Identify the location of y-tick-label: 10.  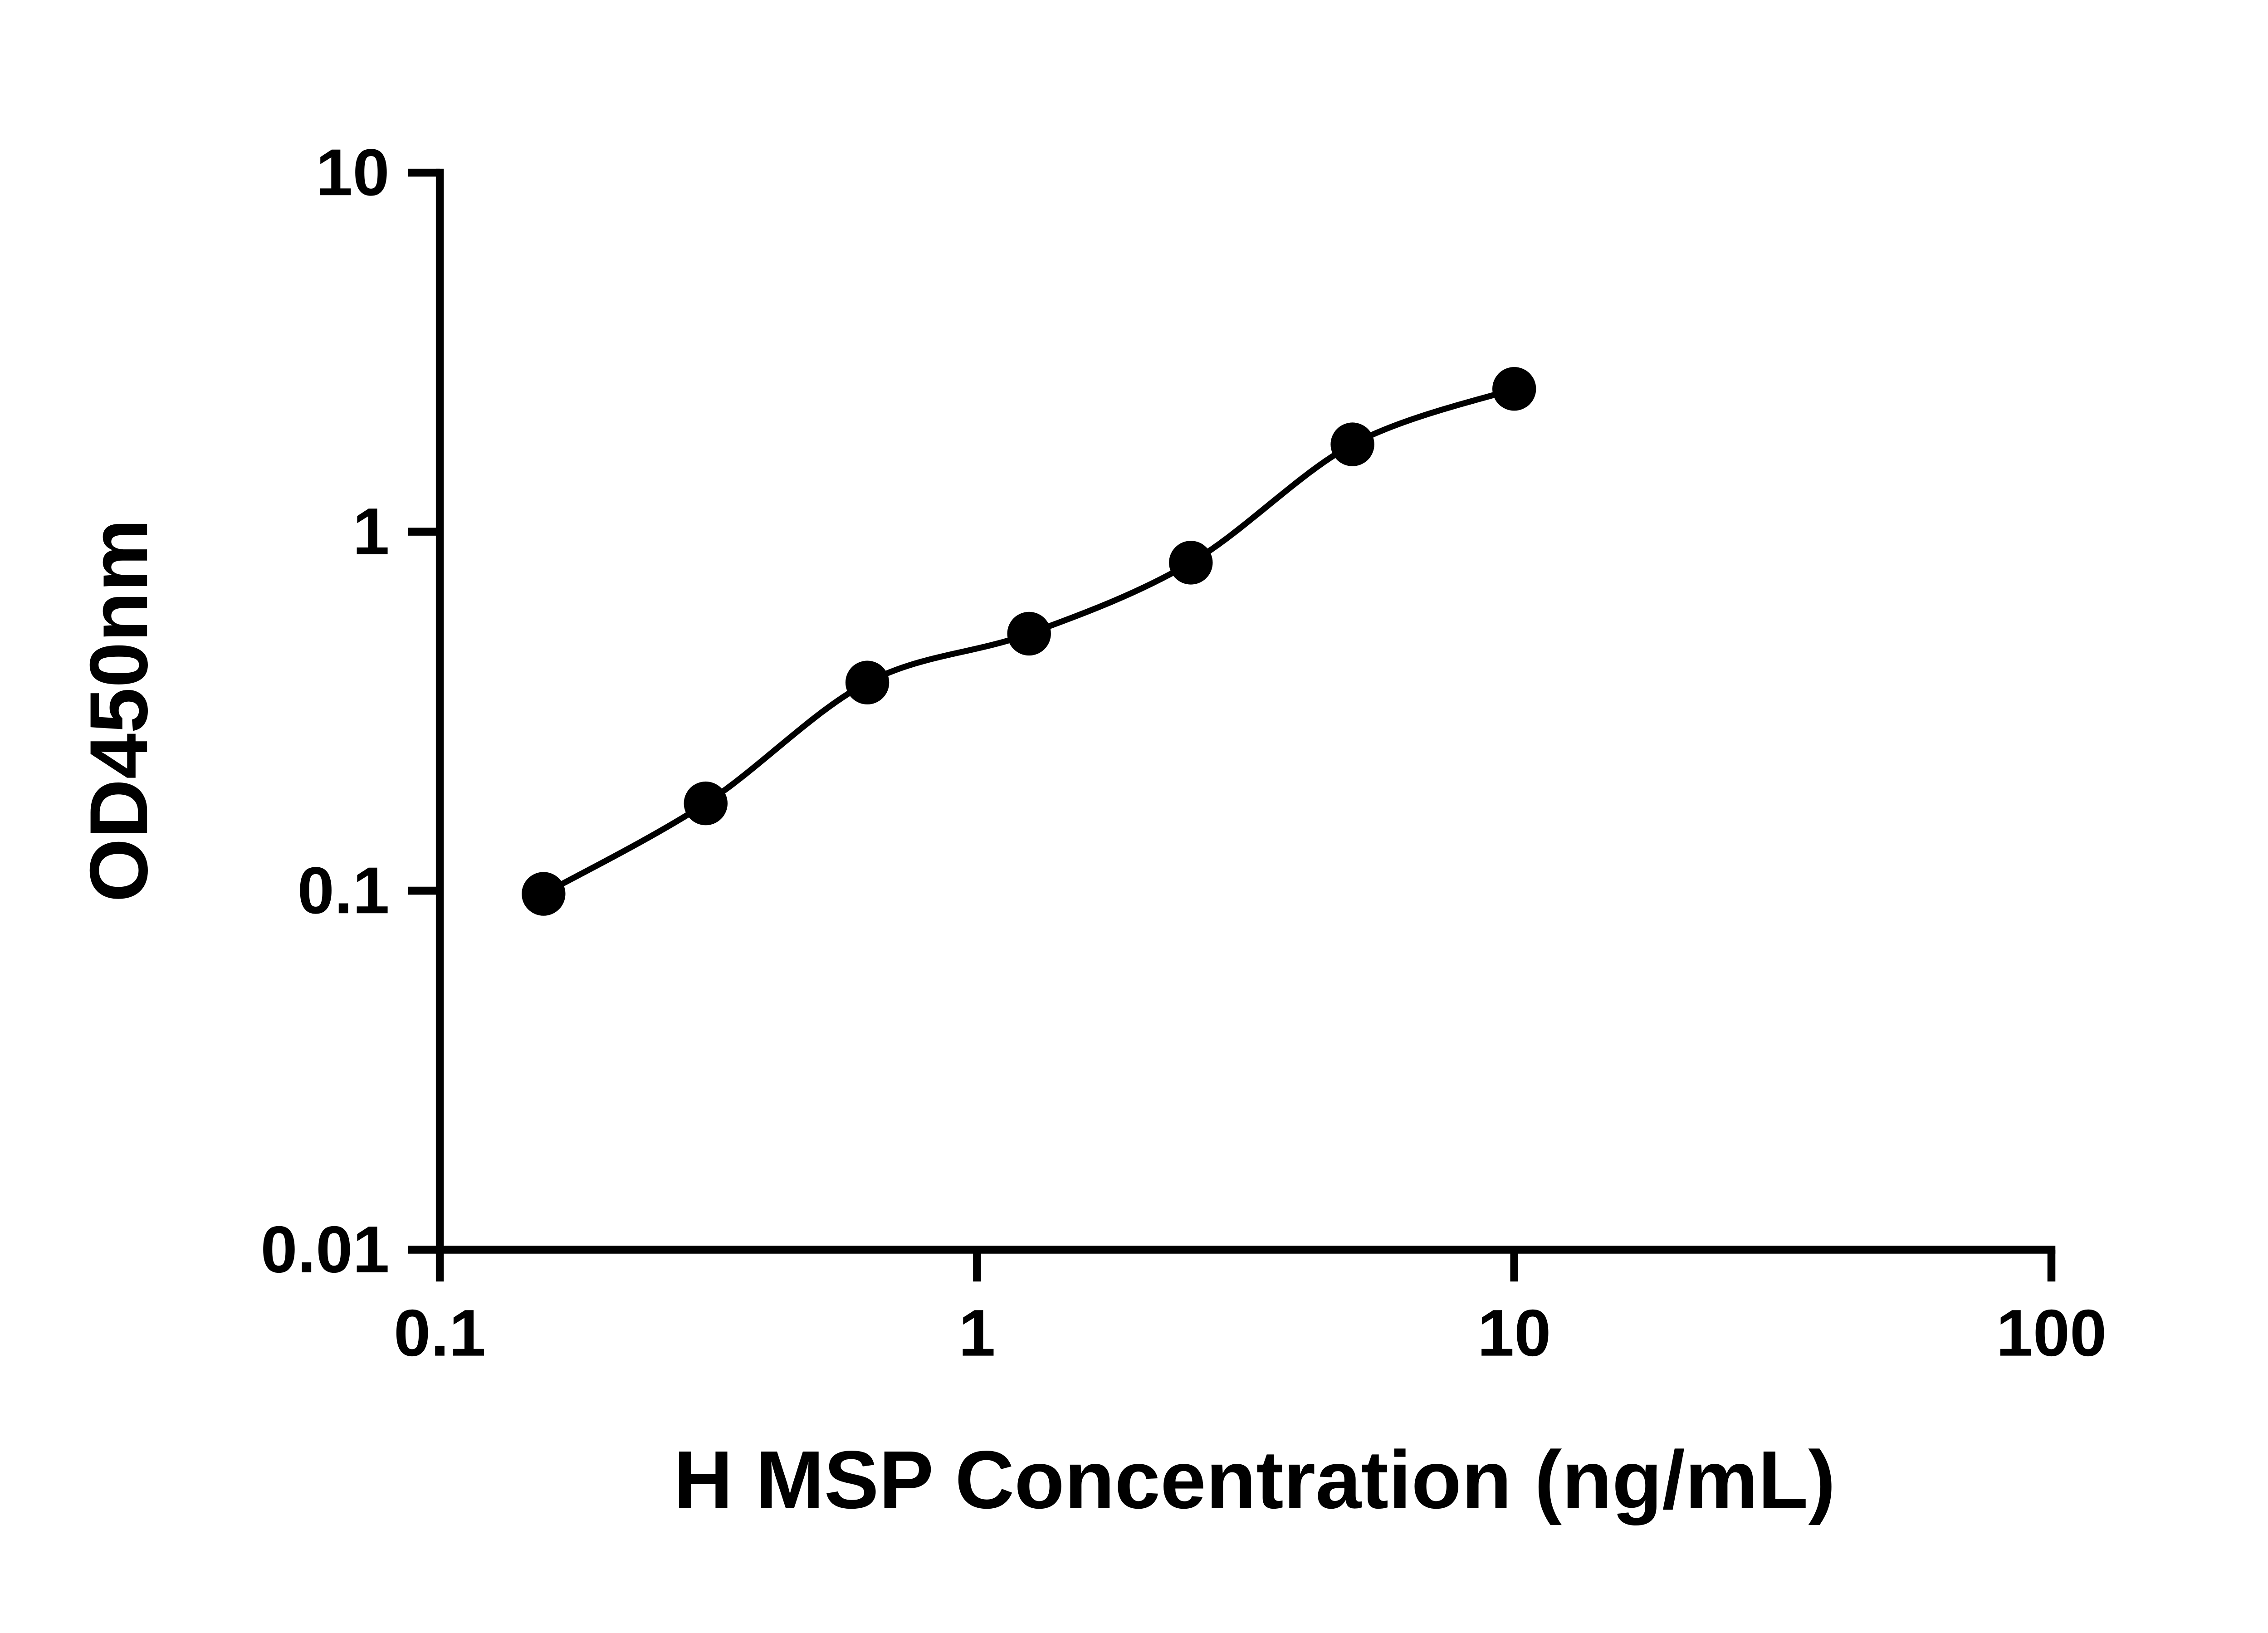
(353, 172).